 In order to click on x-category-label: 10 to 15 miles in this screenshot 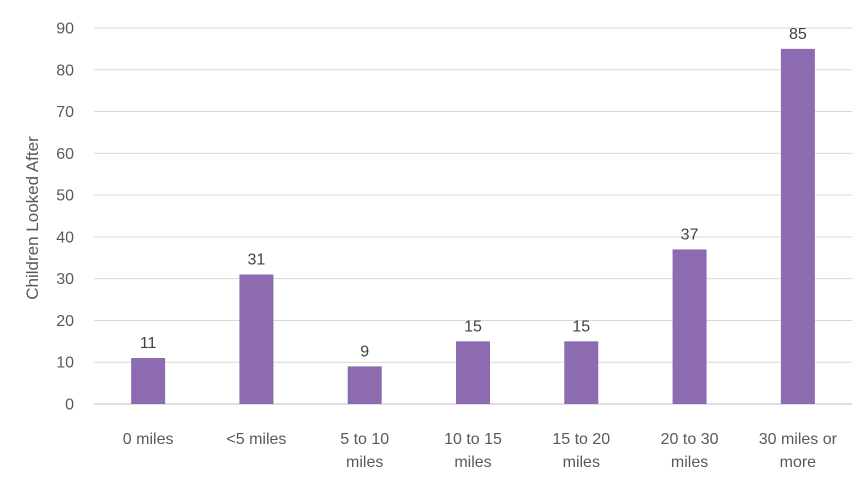, I will do `click(473, 451)`.